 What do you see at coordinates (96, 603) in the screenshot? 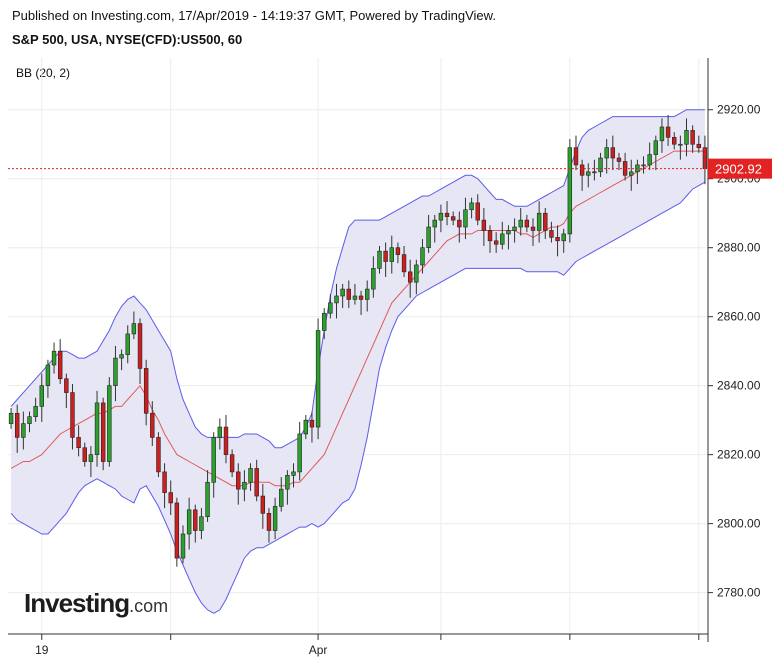
I see `investing-logo: Investing.com` at bounding box center [96, 603].